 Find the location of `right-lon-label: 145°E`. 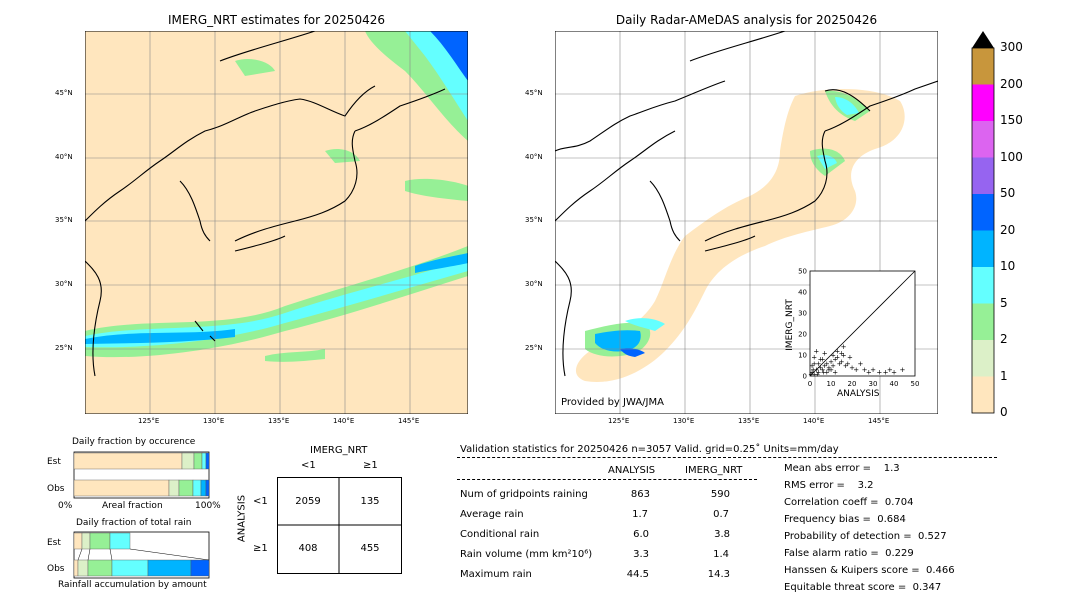

right-lon-label: 145°E is located at coordinates (879, 421).